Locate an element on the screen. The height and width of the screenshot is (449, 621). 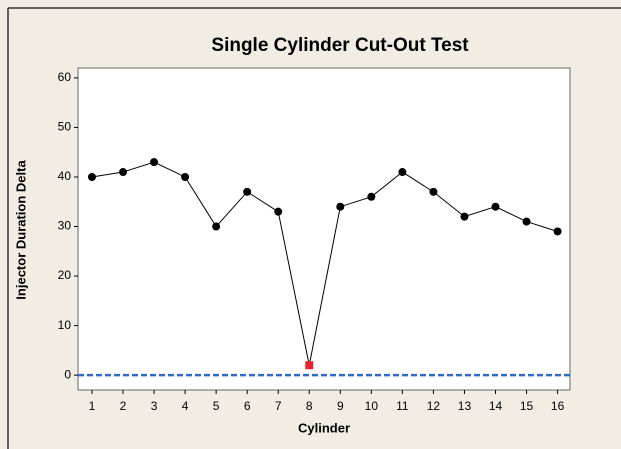
x-tick-label: 8 is located at coordinates (309, 406).